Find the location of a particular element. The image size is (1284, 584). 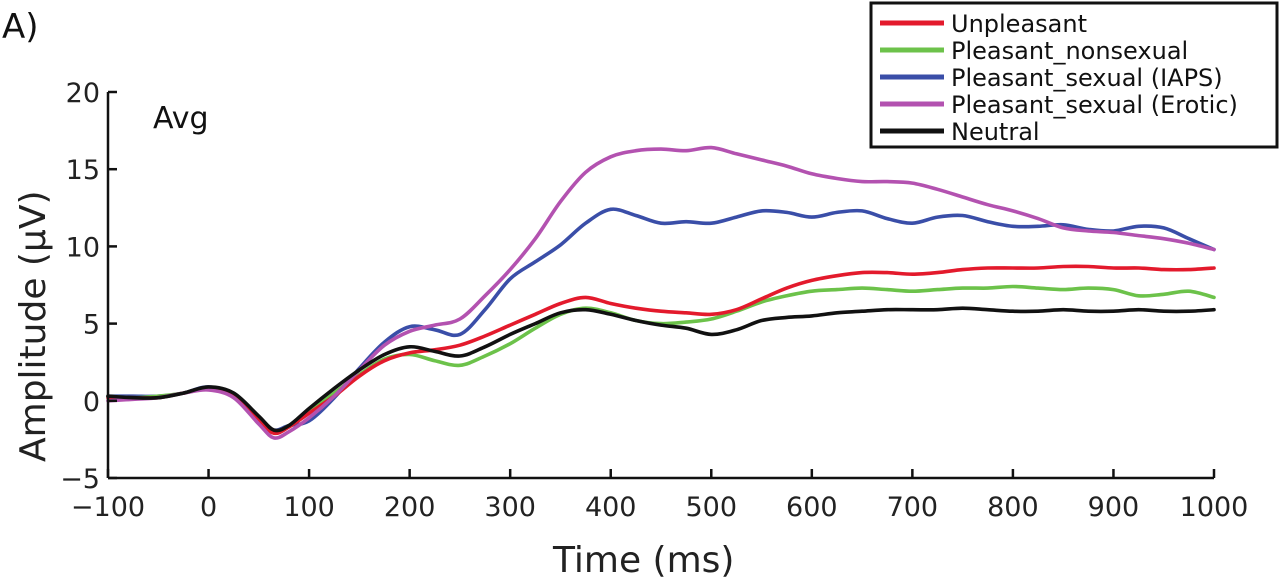

x-tick-label: 100 is located at coordinates (309, 507).